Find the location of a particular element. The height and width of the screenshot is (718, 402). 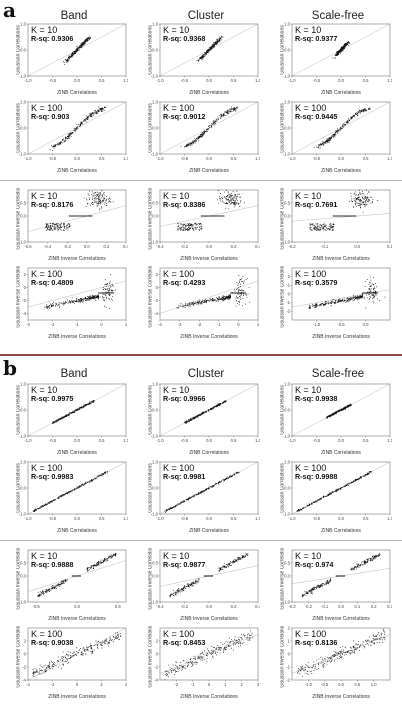

k-label: K = 10 is located at coordinates (44, 390).